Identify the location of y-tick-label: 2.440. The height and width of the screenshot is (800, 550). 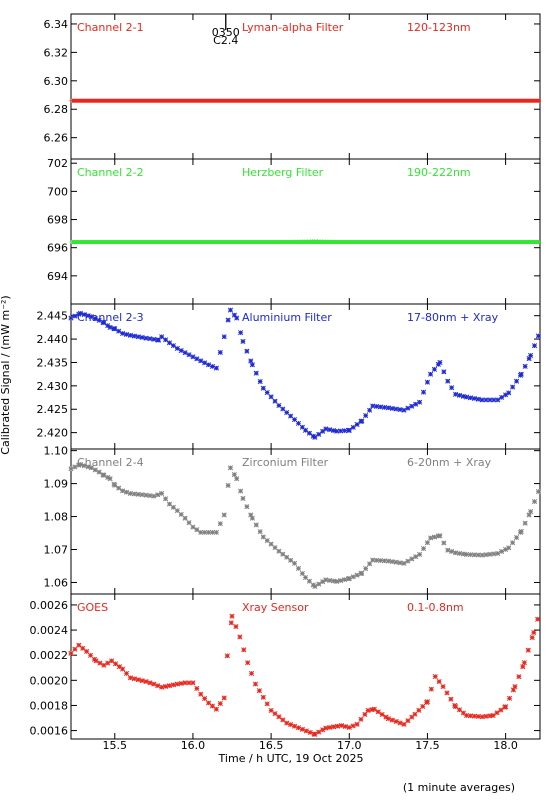
(53, 339).